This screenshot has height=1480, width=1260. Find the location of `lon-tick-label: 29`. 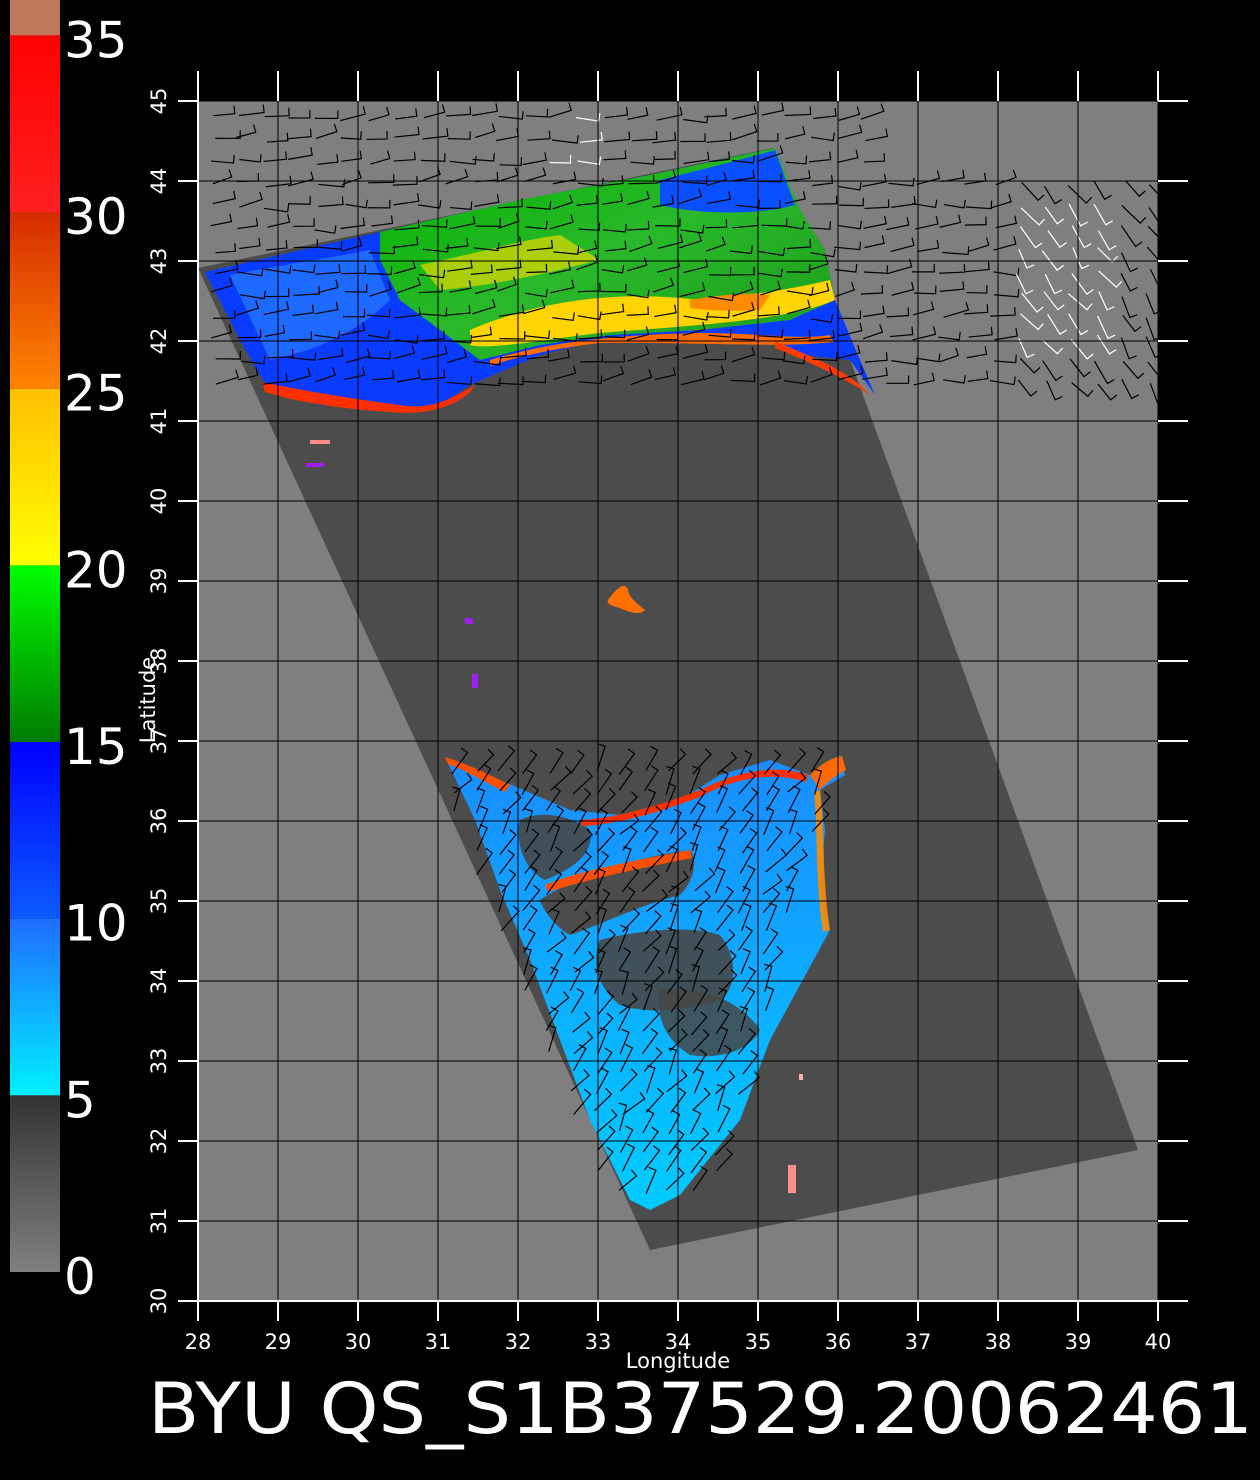

lon-tick-label: 29 is located at coordinates (278, 1342).